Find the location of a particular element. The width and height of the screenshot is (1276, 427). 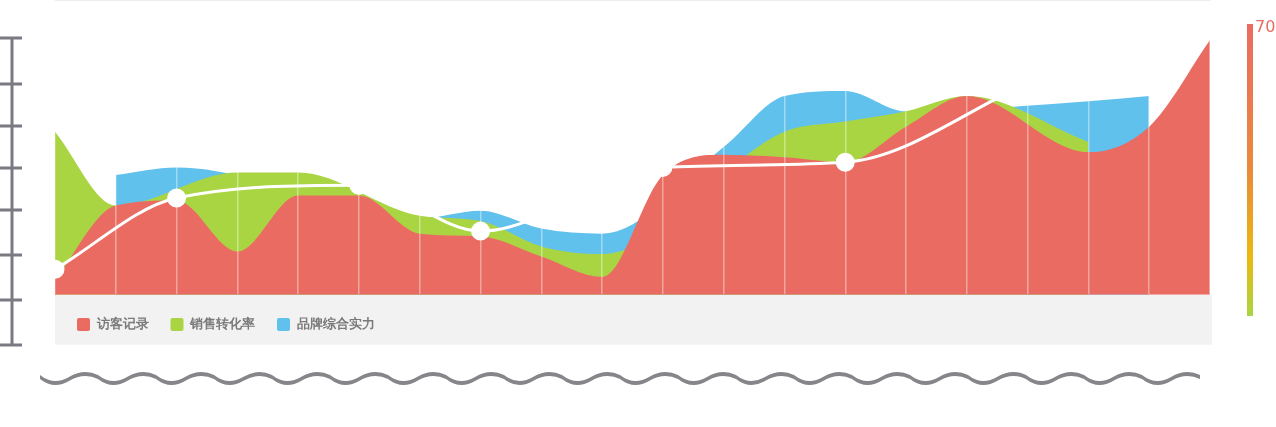

text: 70 is located at coordinates (1265, 26).